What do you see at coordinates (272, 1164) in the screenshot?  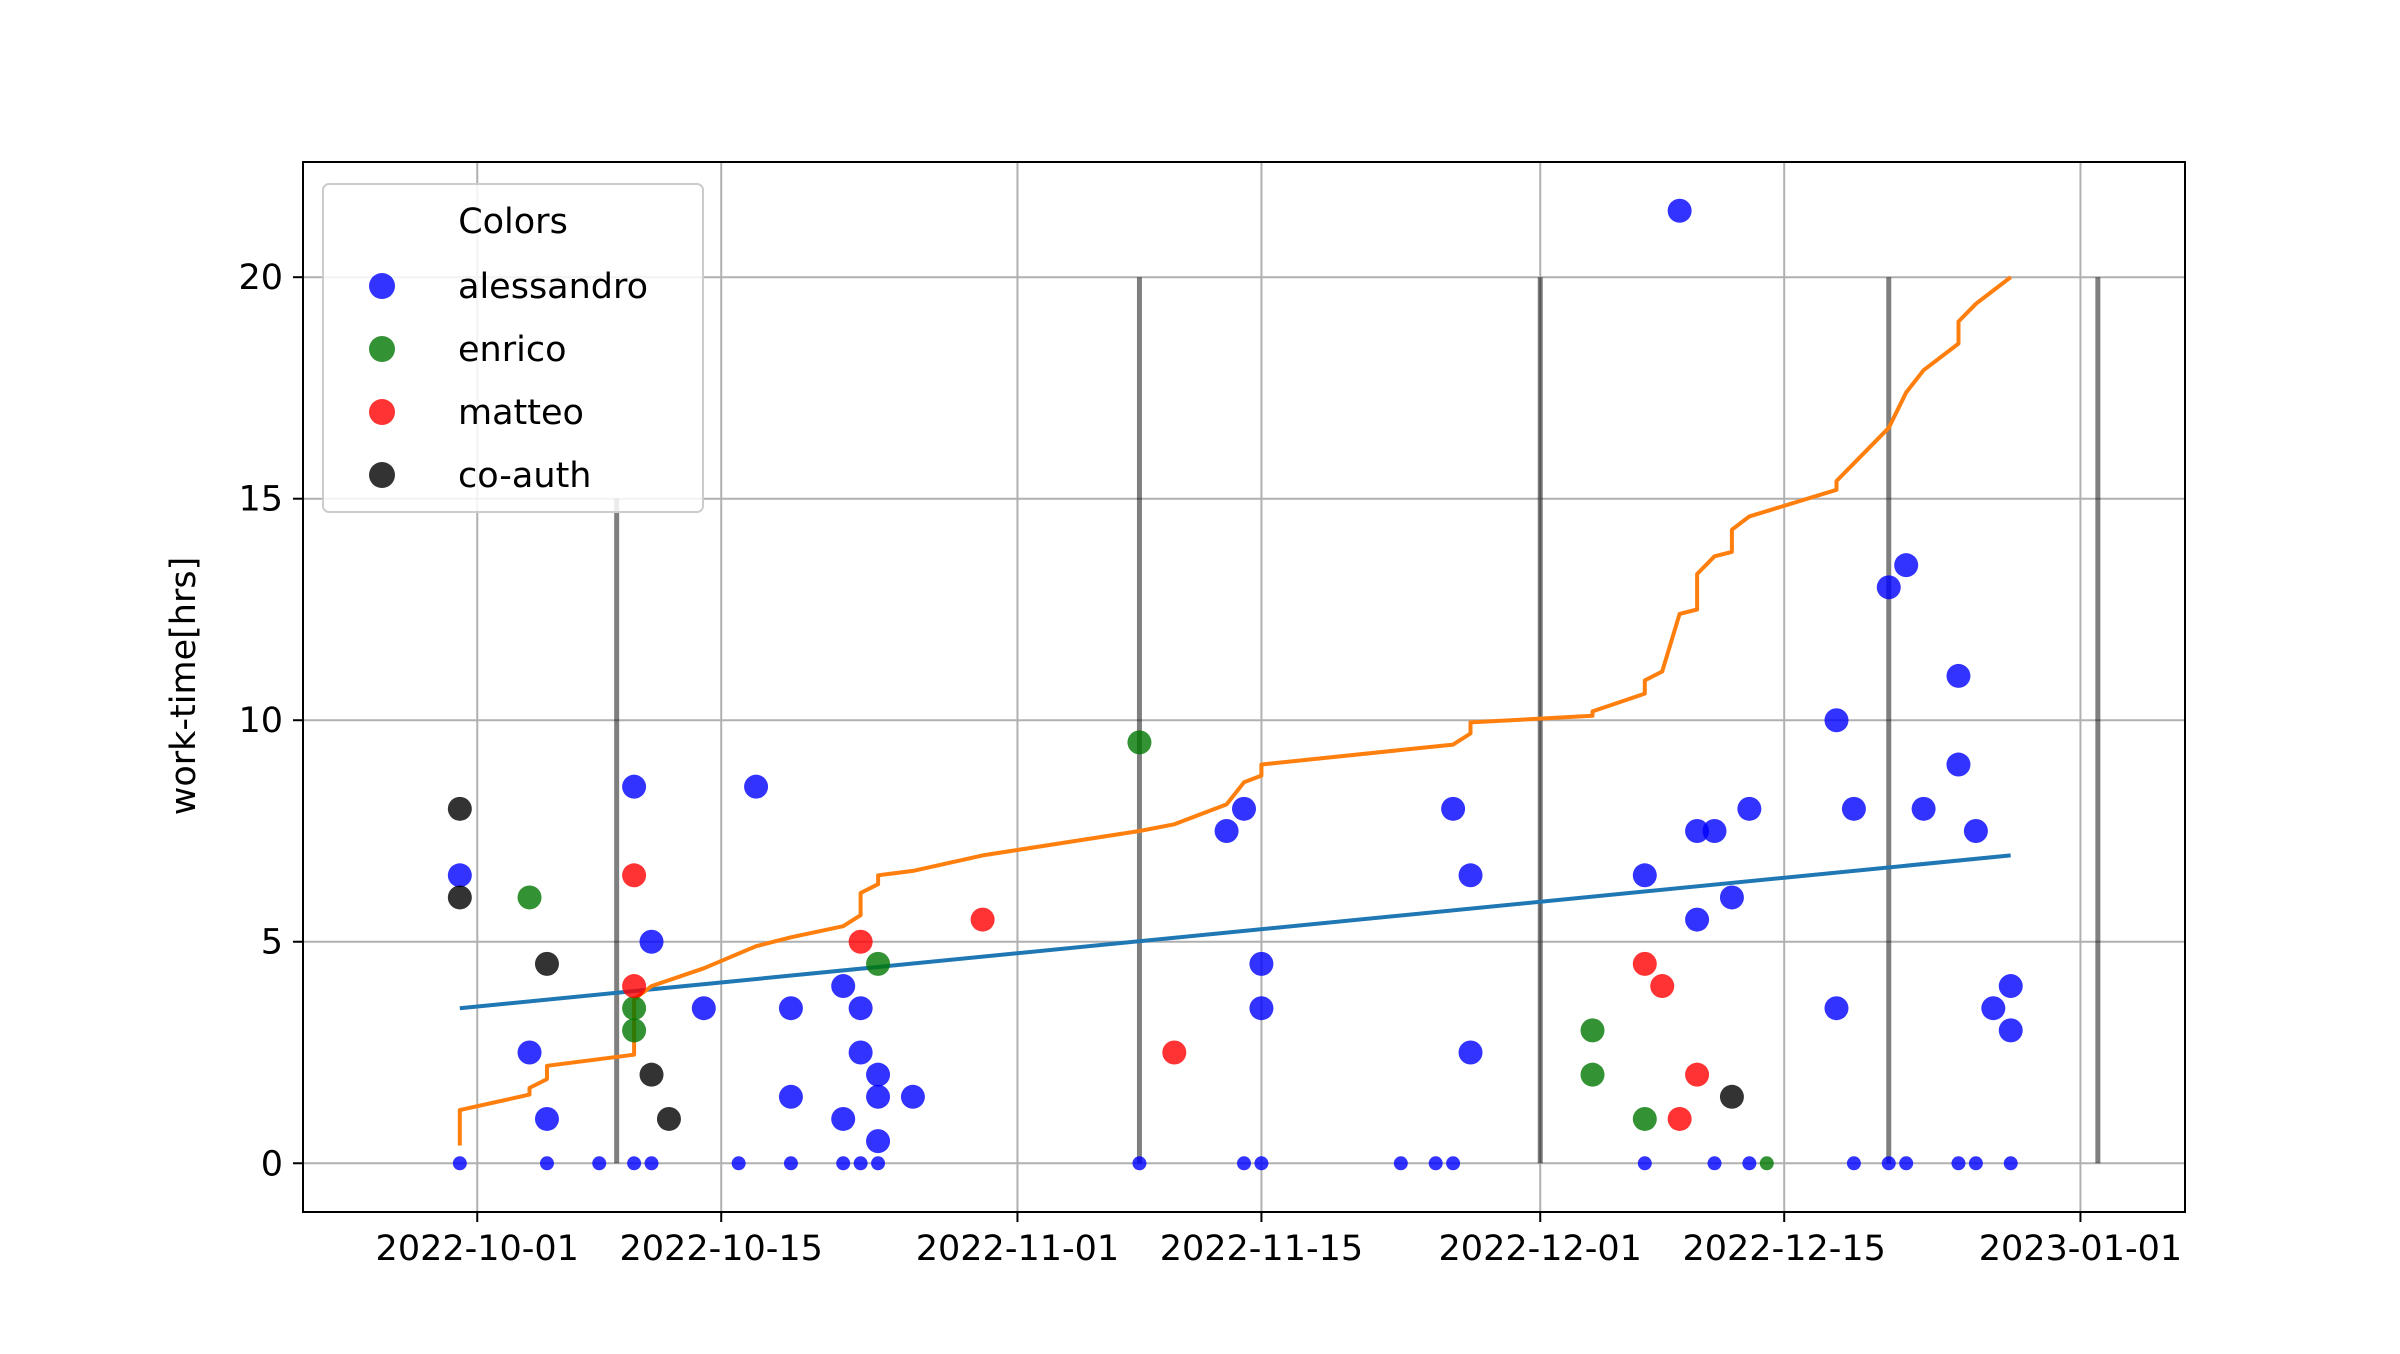 I see `y-tick-label: 0` at bounding box center [272, 1164].